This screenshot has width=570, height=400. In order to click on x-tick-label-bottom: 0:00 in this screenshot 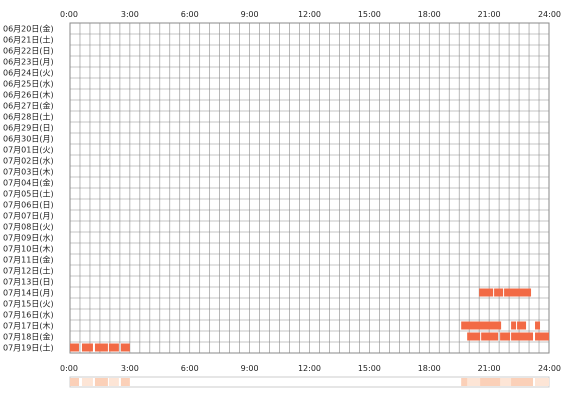, I will do `click(69, 368)`.